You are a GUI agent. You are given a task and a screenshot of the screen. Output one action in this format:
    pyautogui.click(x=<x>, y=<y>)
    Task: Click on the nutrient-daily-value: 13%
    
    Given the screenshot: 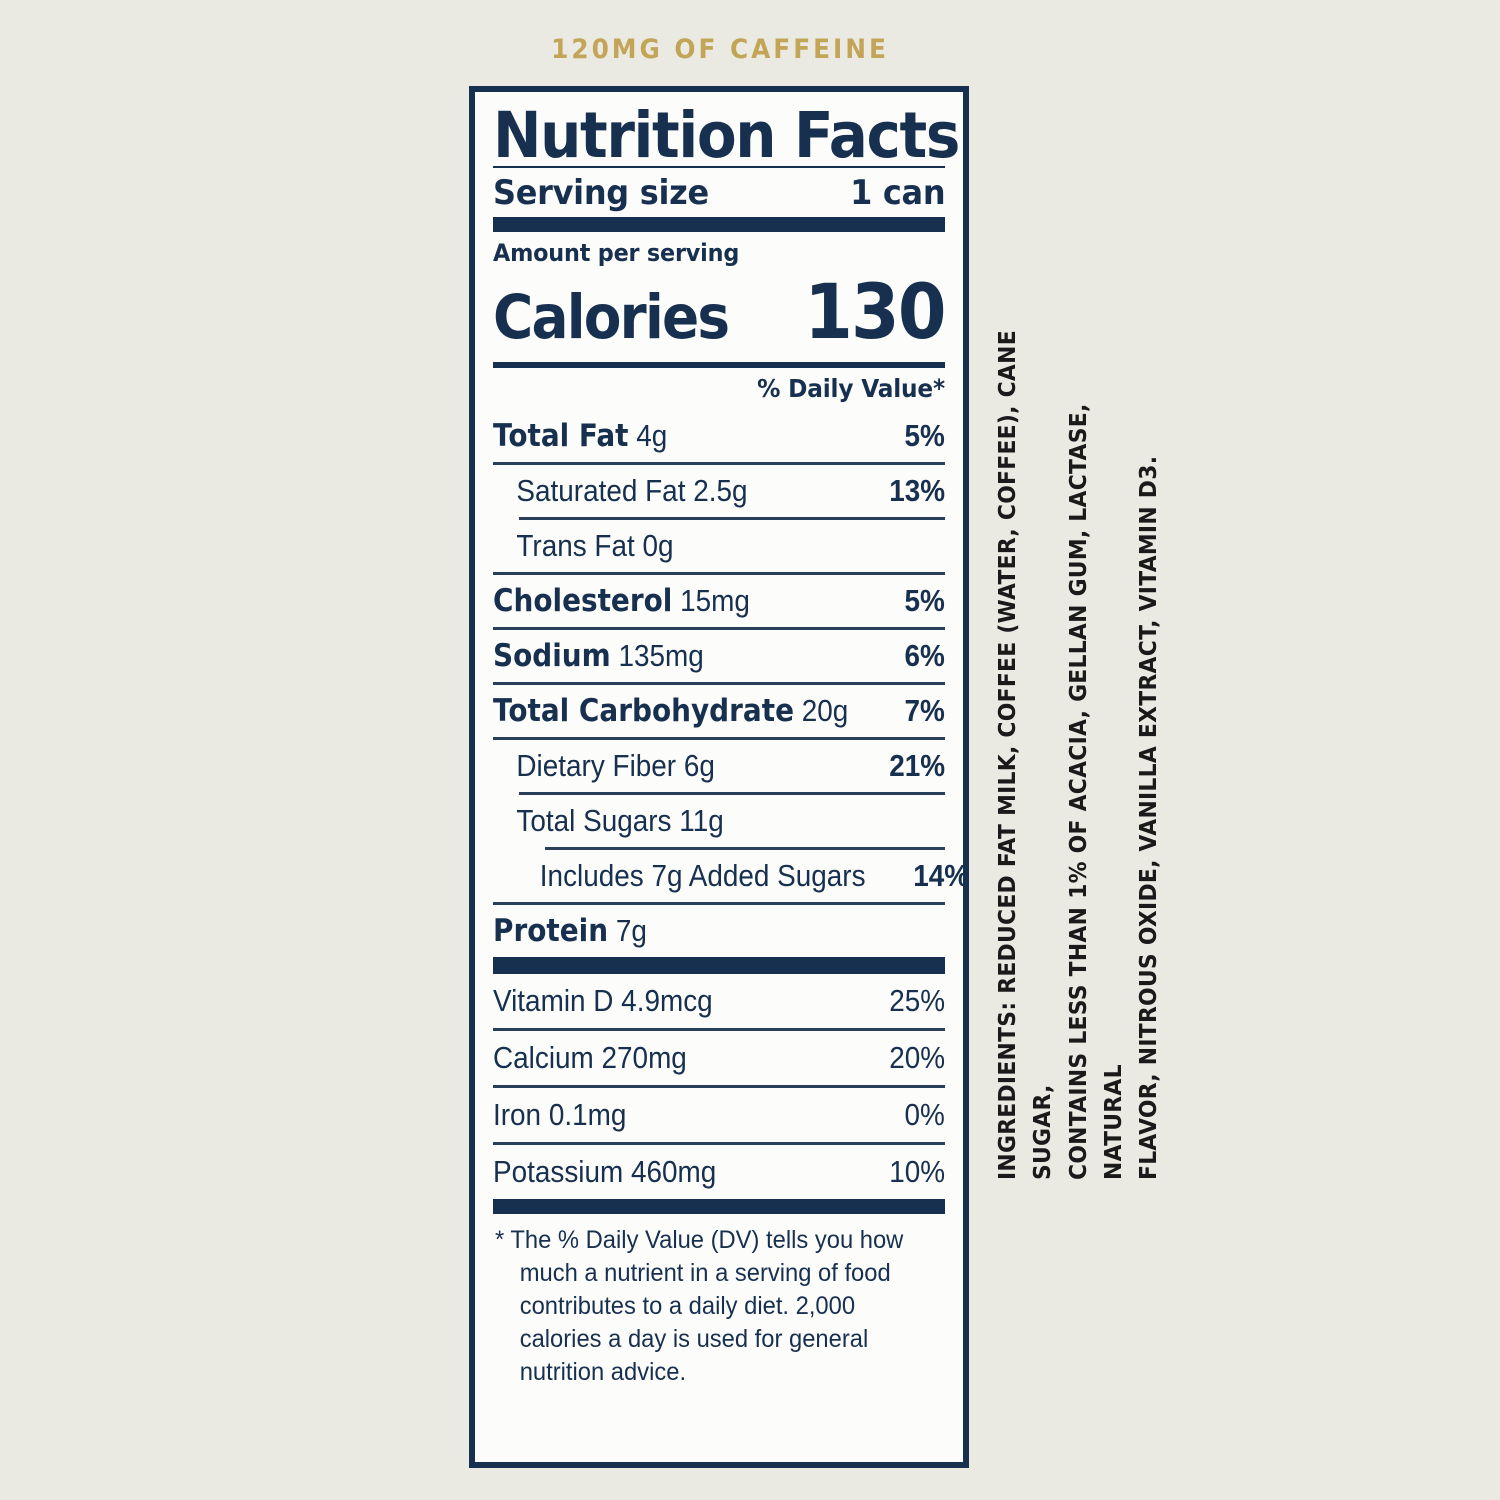 What is the action you would take?
    pyautogui.click(x=917, y=491)
    